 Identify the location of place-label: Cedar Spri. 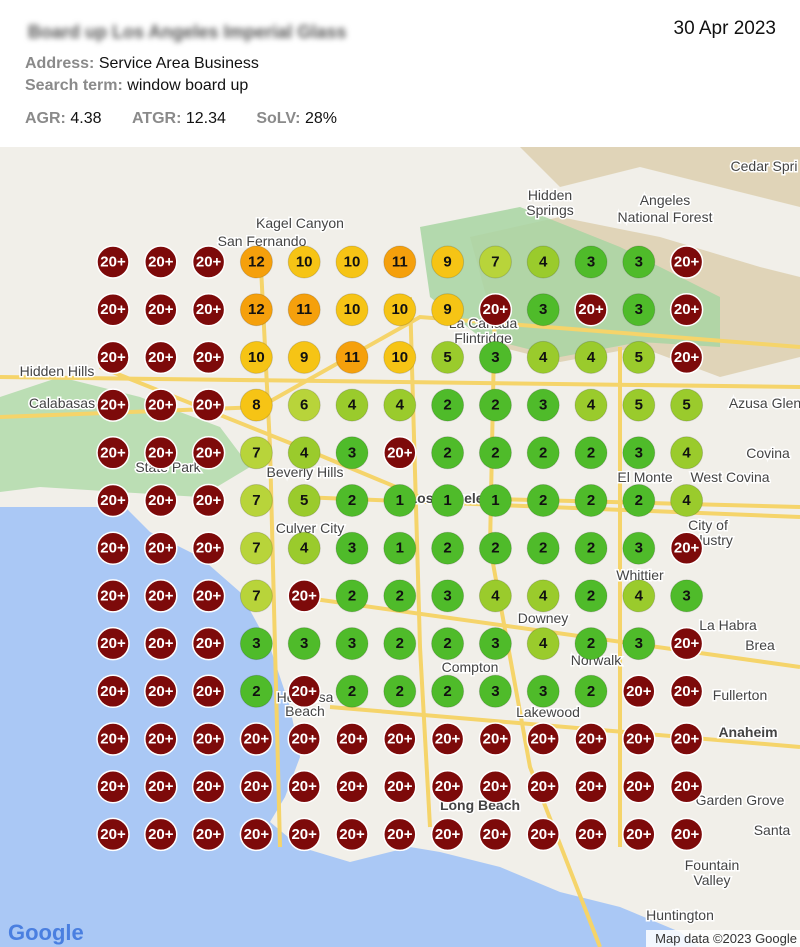
(764, 166).